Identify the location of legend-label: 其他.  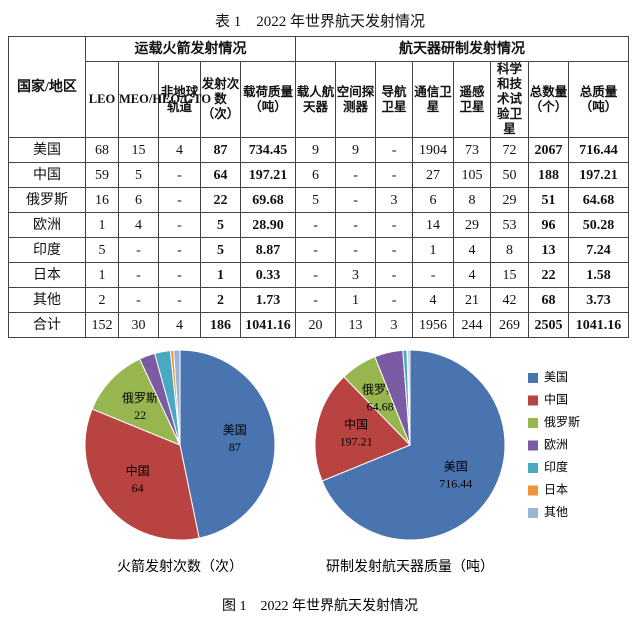
(556, 512).